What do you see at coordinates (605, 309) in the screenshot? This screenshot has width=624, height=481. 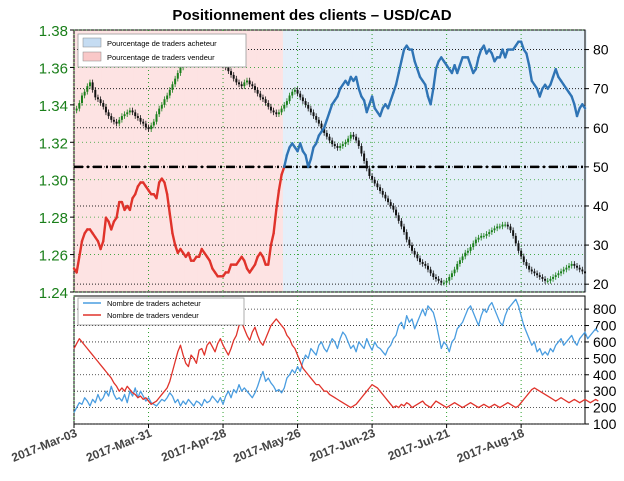 I see `bottom-right-tick-label: 800` at bounding box center [605, 309].